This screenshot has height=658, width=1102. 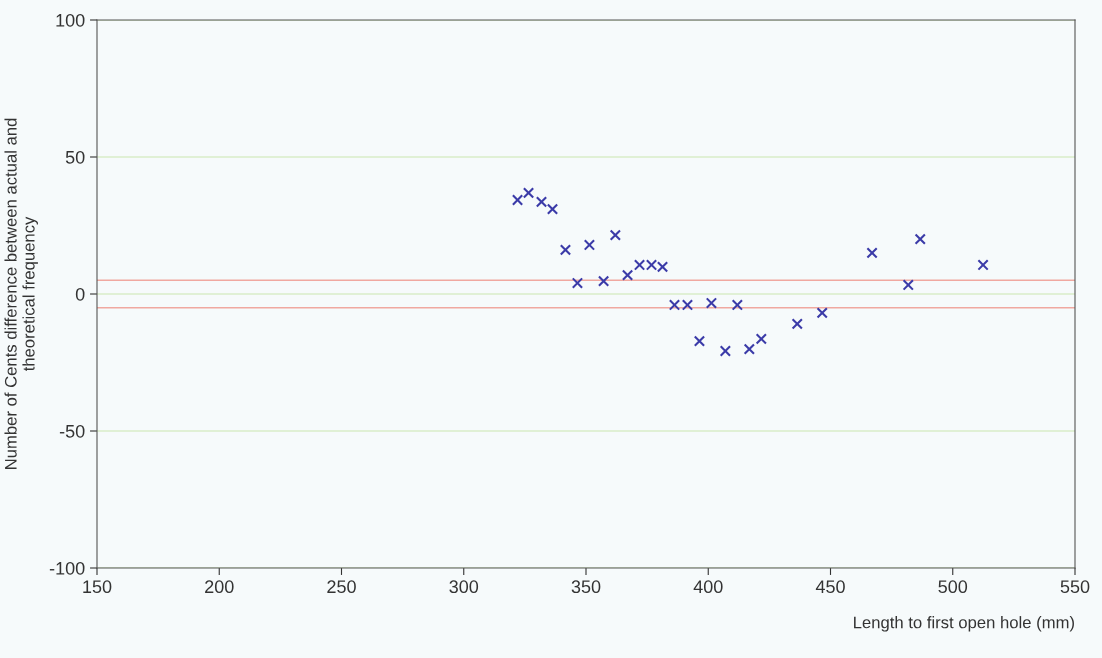 I want to click on y-tick-label: -100, so click(x=67, y=568).